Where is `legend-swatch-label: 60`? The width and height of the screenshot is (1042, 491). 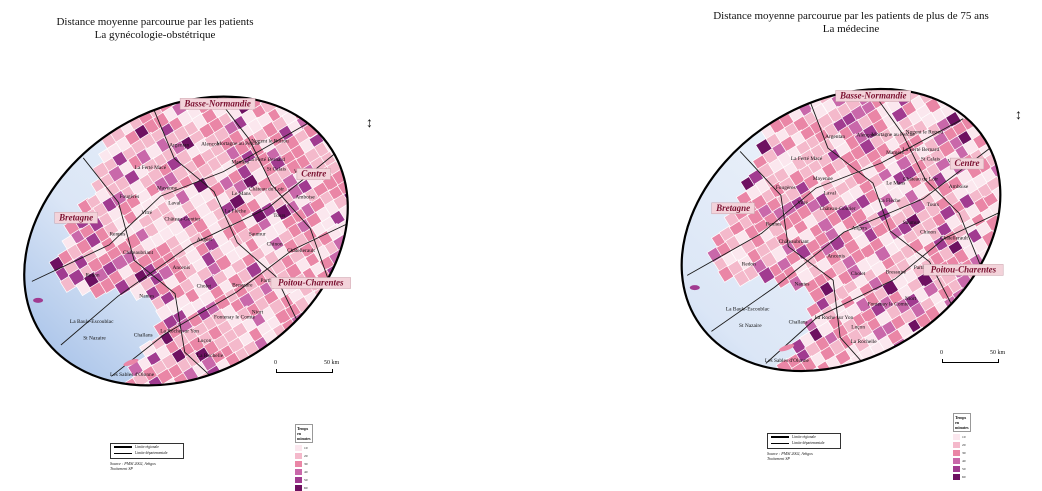
legend-swatch-label: 60 is located at coordinates (306, 487).